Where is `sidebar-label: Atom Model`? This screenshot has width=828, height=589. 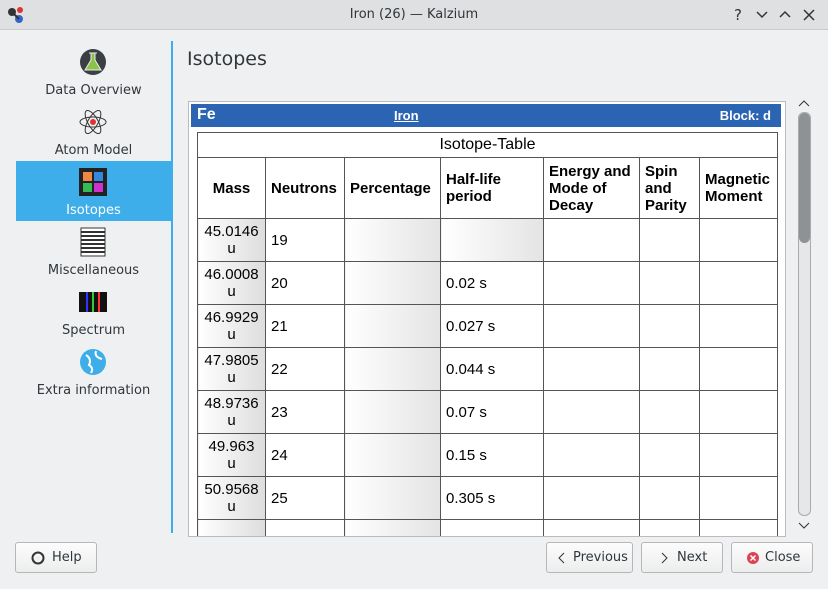
sidebar-label: Atom Model is located at coordinates (93, 150).